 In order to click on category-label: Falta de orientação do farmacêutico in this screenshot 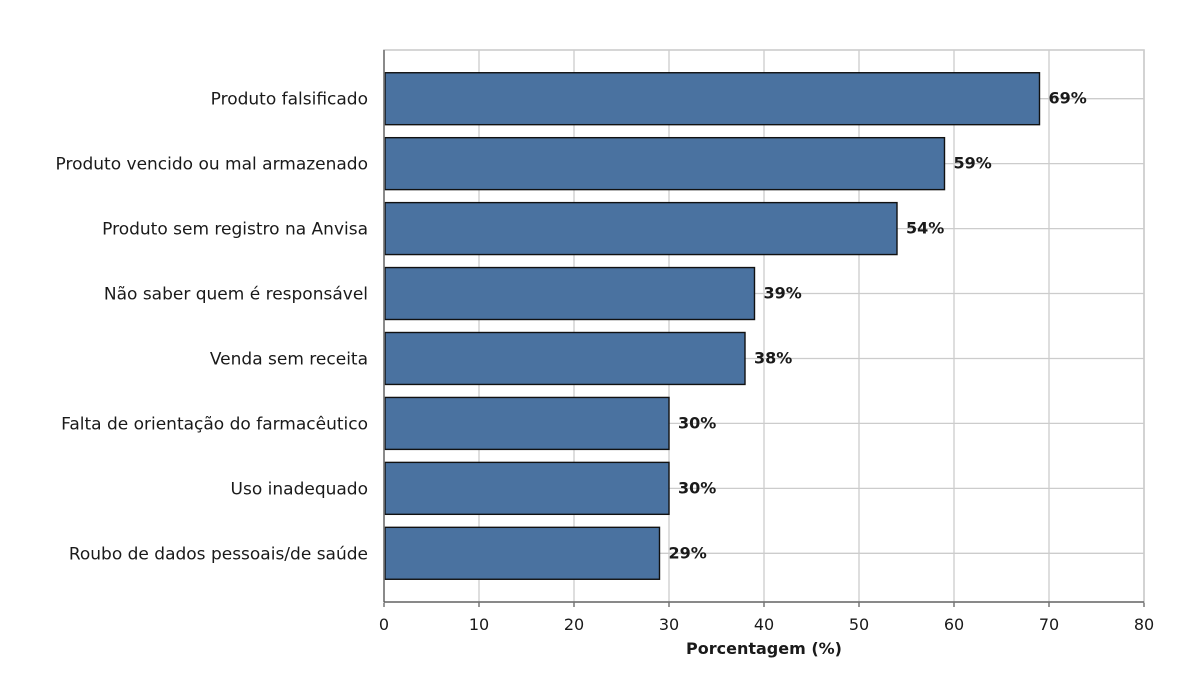, I will do `click(214, 424)`.